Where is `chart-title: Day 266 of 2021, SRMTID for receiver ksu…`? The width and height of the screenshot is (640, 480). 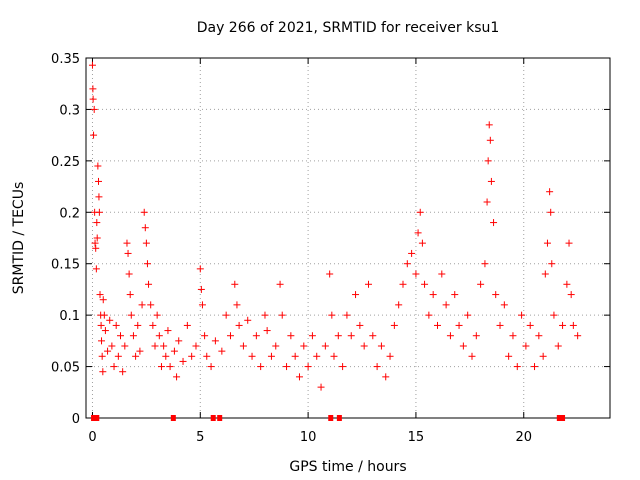 chart-title: Day 266 of 2021, SRMTID for receiver ksu… is located at coordinates (348, 28).